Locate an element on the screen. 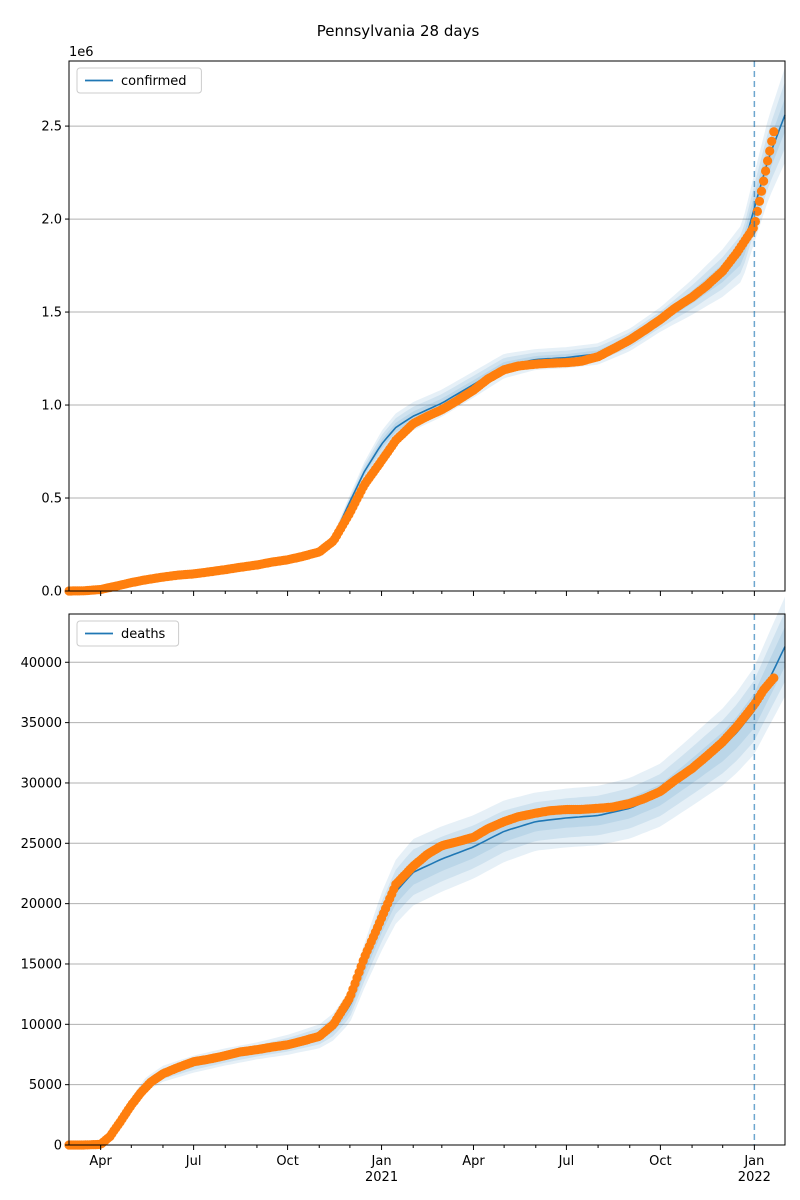  bottom-y-tick-label: 5000 is located at coordinates (45, 1085).